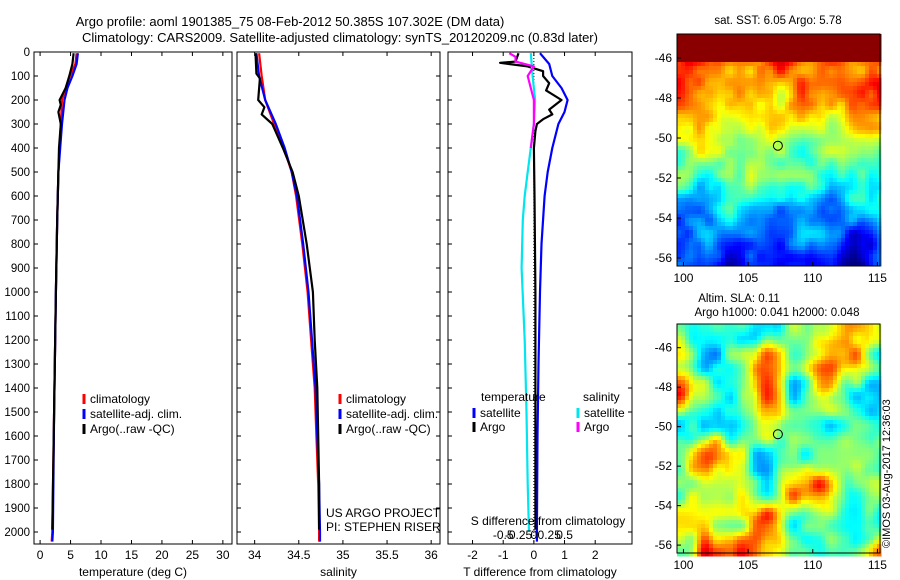 The height and width of the screenshot is (580, 900). What do you see at coordinates (27, 53) in the screenshot?
I see `y-tick-label: 0` at bounding box center [27, 53].